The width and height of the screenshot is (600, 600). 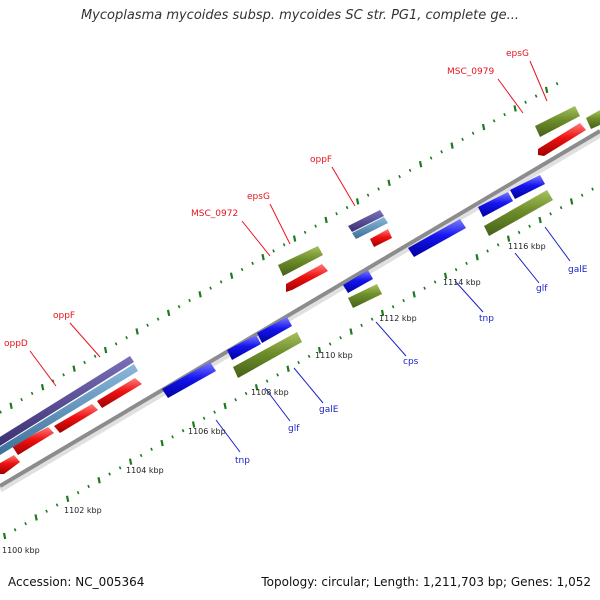 I want to click on gene-label-msc-0979: MSC_0979, so click(x=470, y=72).